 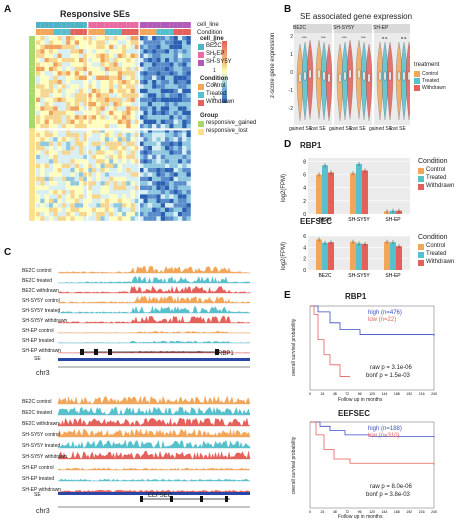 I want to click on legend-treatment-title: treatment, so click(x=427, y=65).